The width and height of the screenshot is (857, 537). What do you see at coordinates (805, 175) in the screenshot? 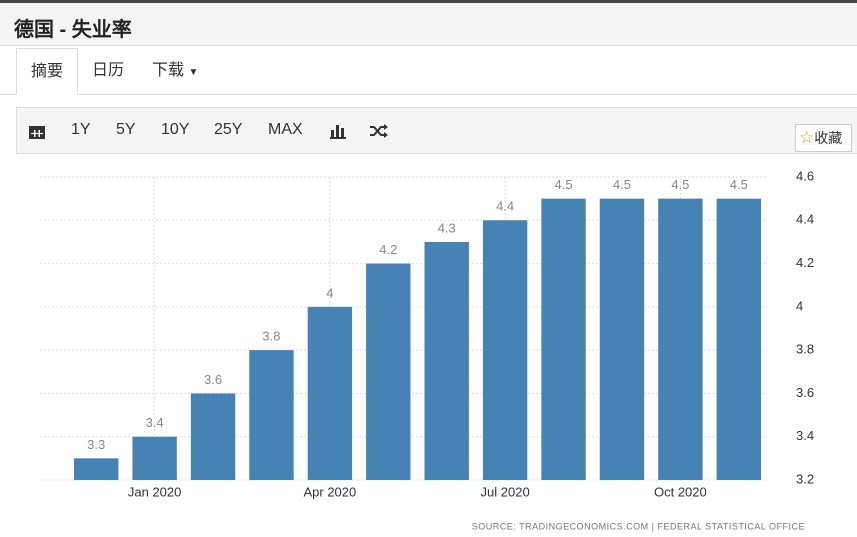
I see `y-tick-label: 4.6` at bounding box center [805, 175].